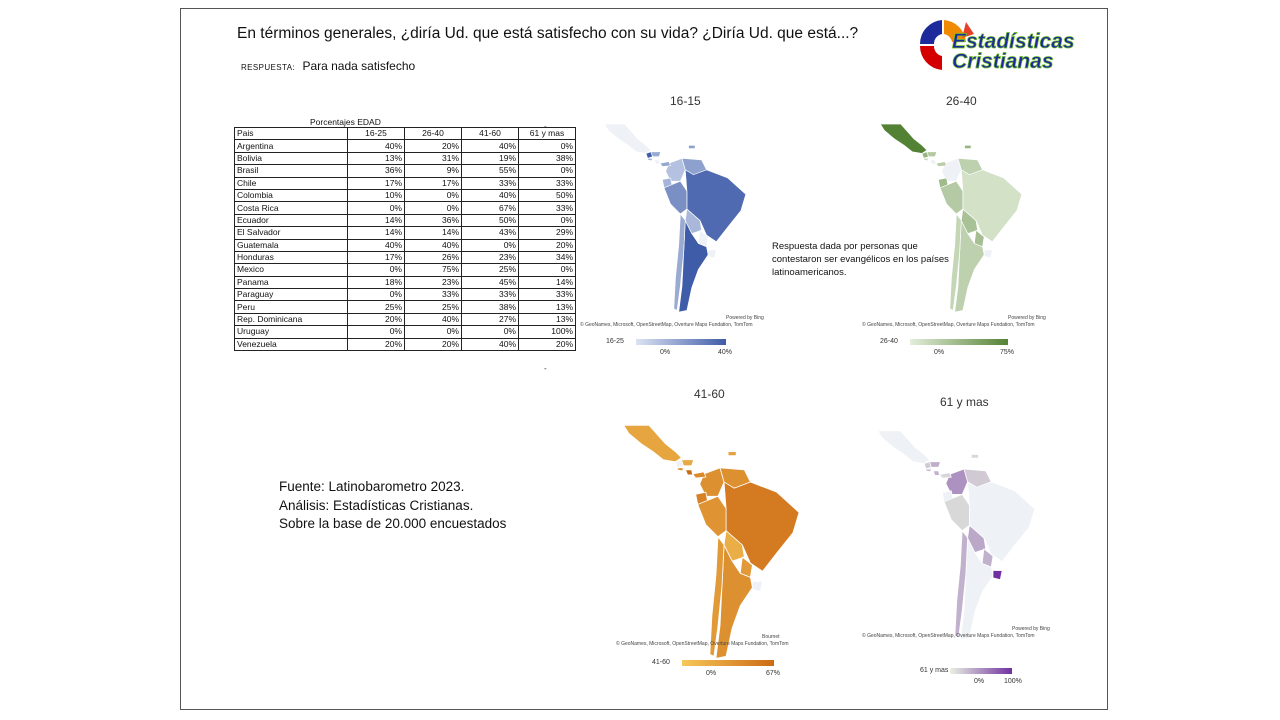  Describe the element at coordinates (405, 257) in the screenshot. I see `table-row: Honduras 17% 26% 23% 34%` at that location.